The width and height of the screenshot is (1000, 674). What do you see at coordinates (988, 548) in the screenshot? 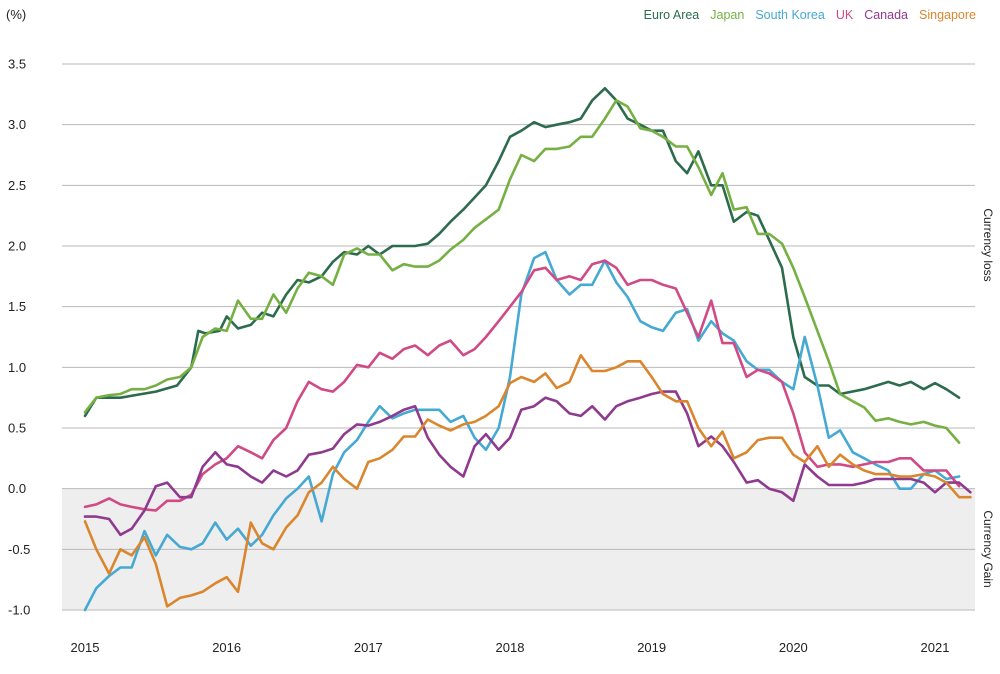
I see `side-label-currency-gain: Currency Gain` at bounding box center [988, 548].